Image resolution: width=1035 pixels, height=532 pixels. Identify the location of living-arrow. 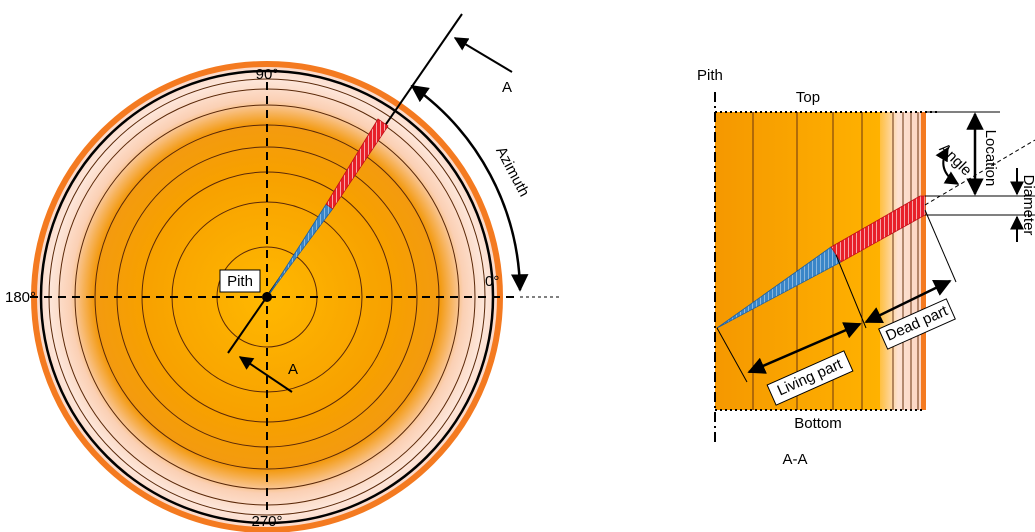
(804, 348).